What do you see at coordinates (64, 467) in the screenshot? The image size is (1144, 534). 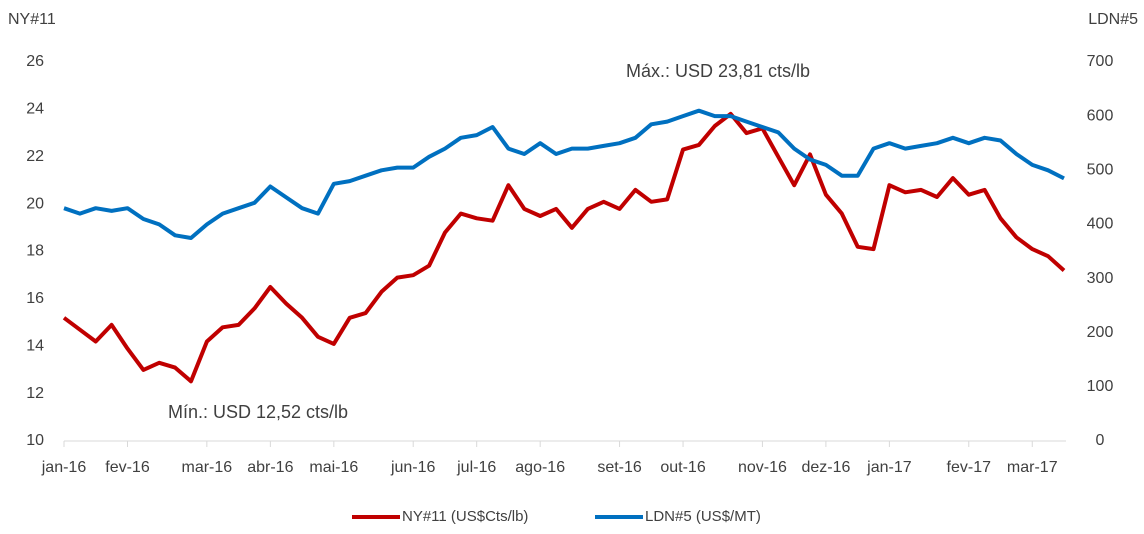 I see `x-tick-label: jan-16` at bounding box center [64, 467].